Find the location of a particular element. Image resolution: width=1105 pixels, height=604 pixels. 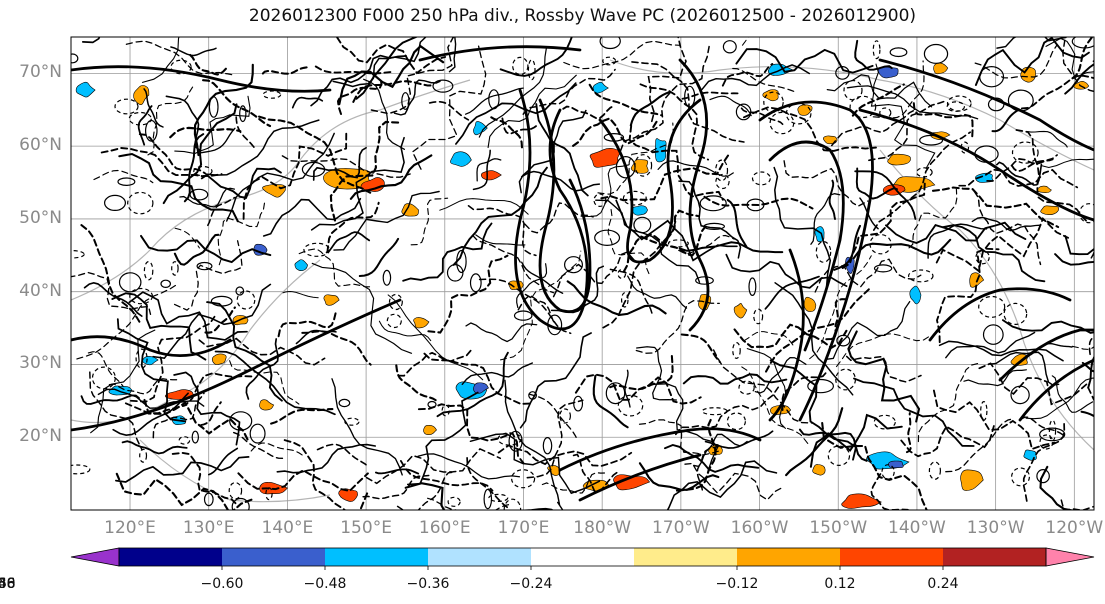

lon-label-130w: 130°W is located at coordinates (995, 528).